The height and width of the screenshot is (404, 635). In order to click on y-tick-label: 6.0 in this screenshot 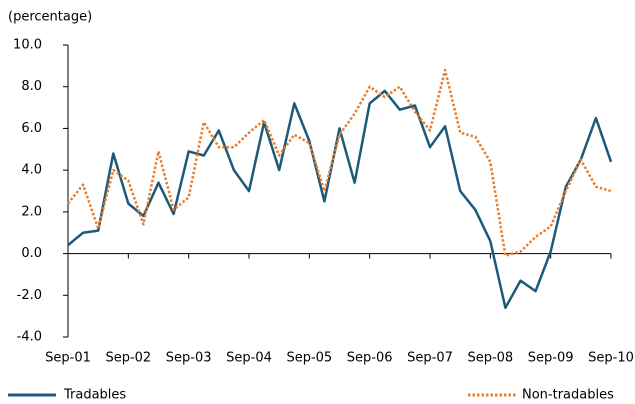, I will do `click(31, 128)`.